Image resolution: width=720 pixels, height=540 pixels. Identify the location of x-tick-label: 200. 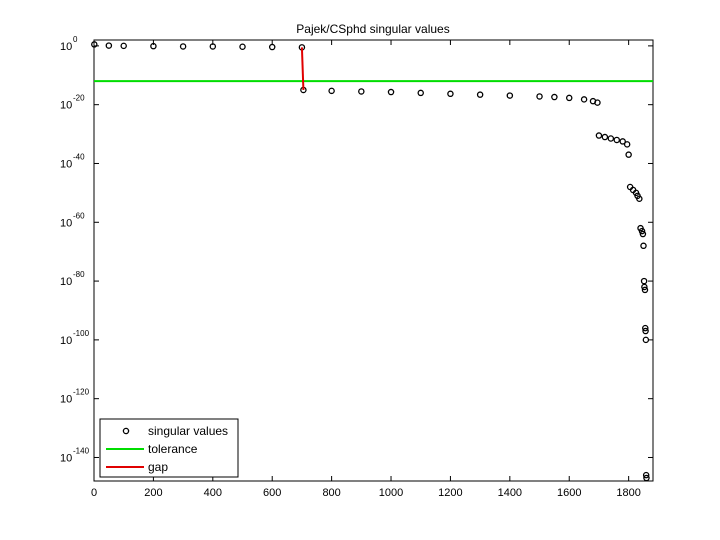
(153, 493).